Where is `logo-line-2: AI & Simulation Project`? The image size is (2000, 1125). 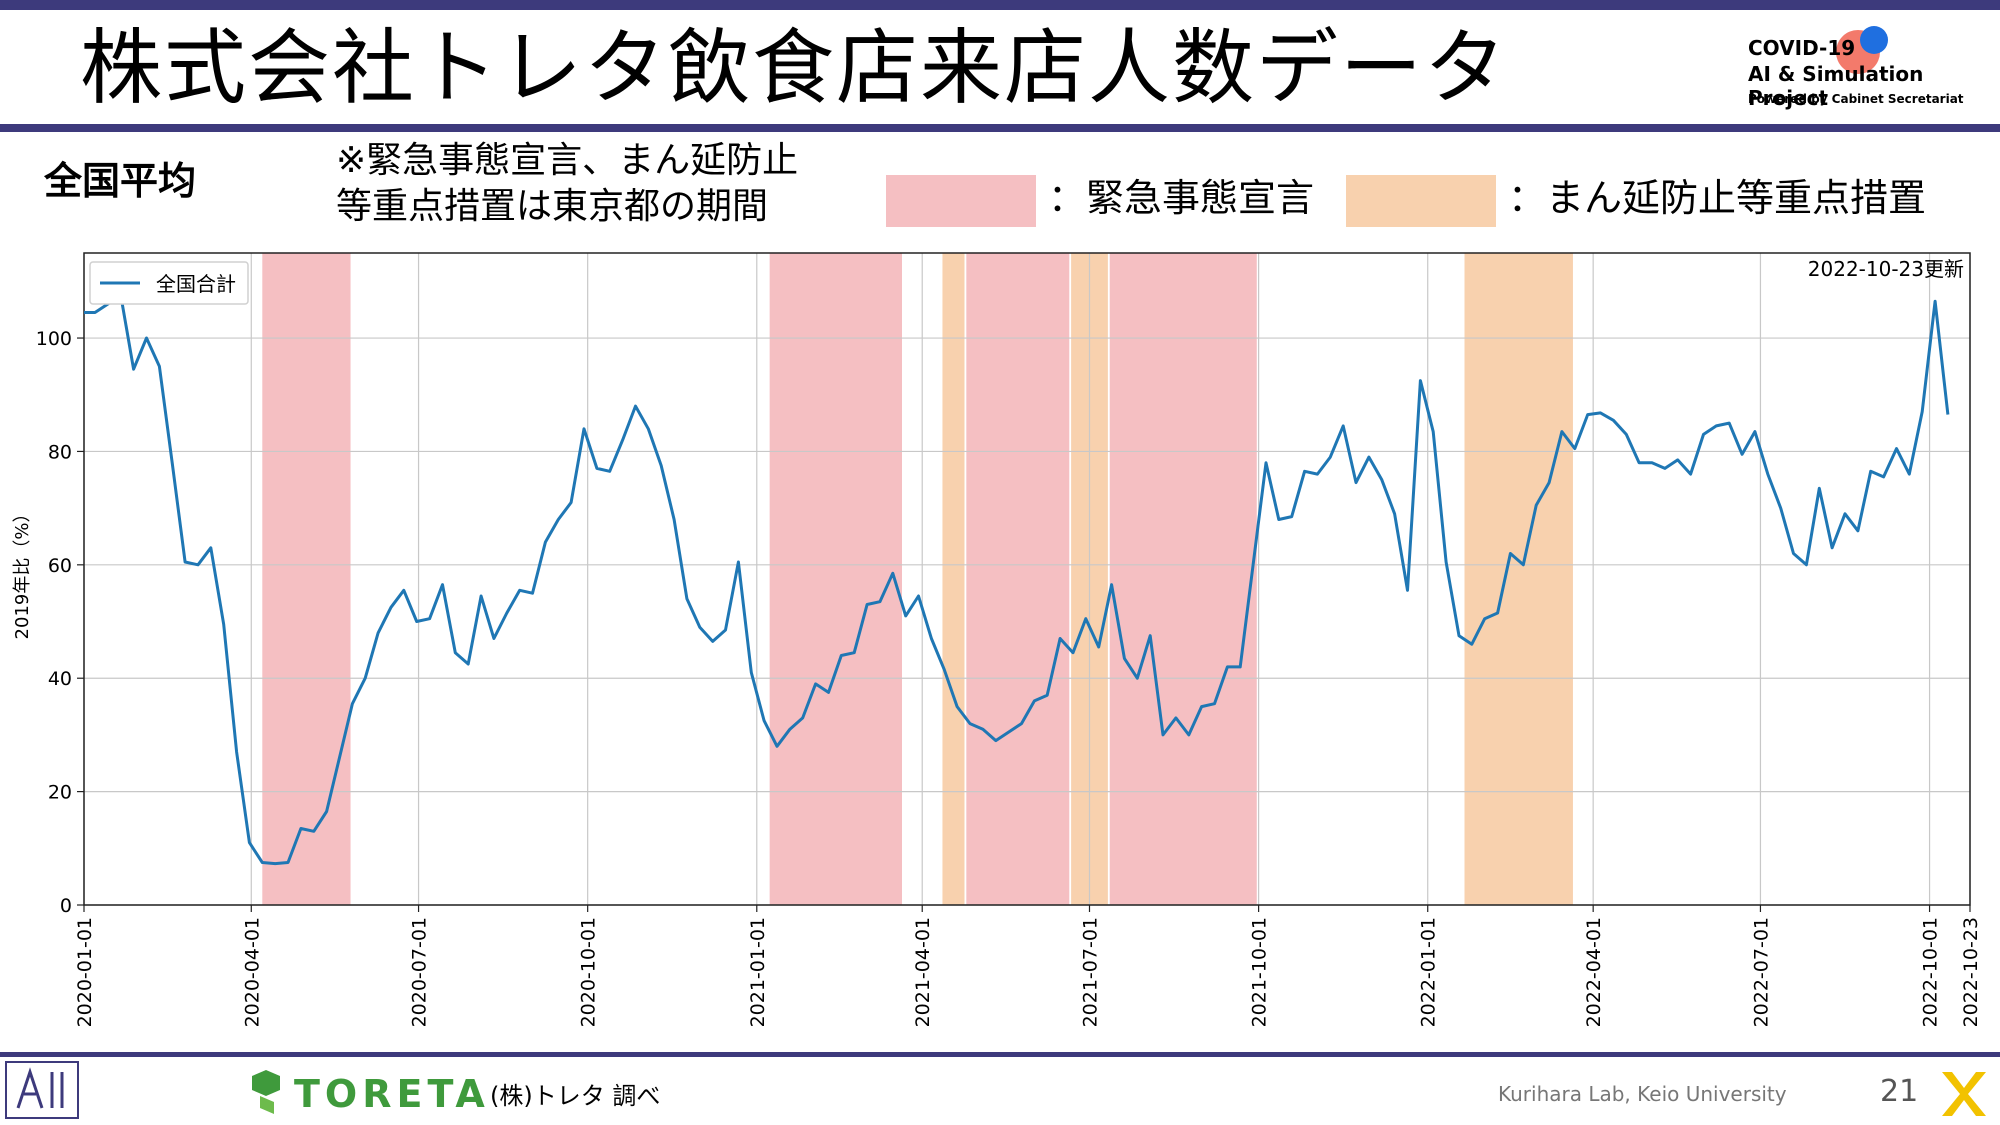 logo-line-2: AI & Simulation Project is located at coordinates (1836, 86).